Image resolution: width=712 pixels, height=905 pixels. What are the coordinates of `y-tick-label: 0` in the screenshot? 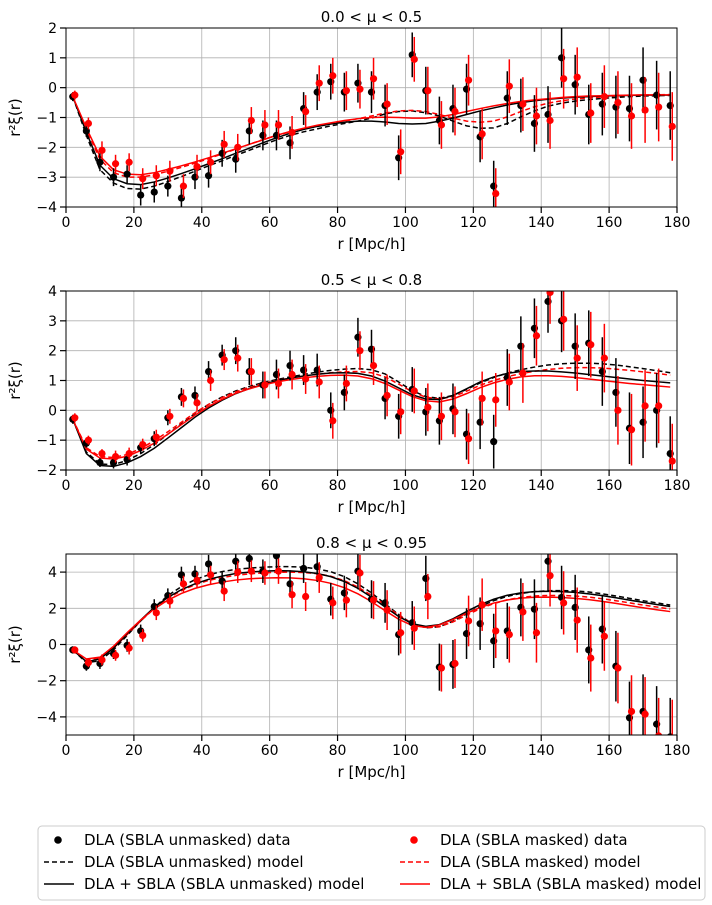 It's located at (52, 89).